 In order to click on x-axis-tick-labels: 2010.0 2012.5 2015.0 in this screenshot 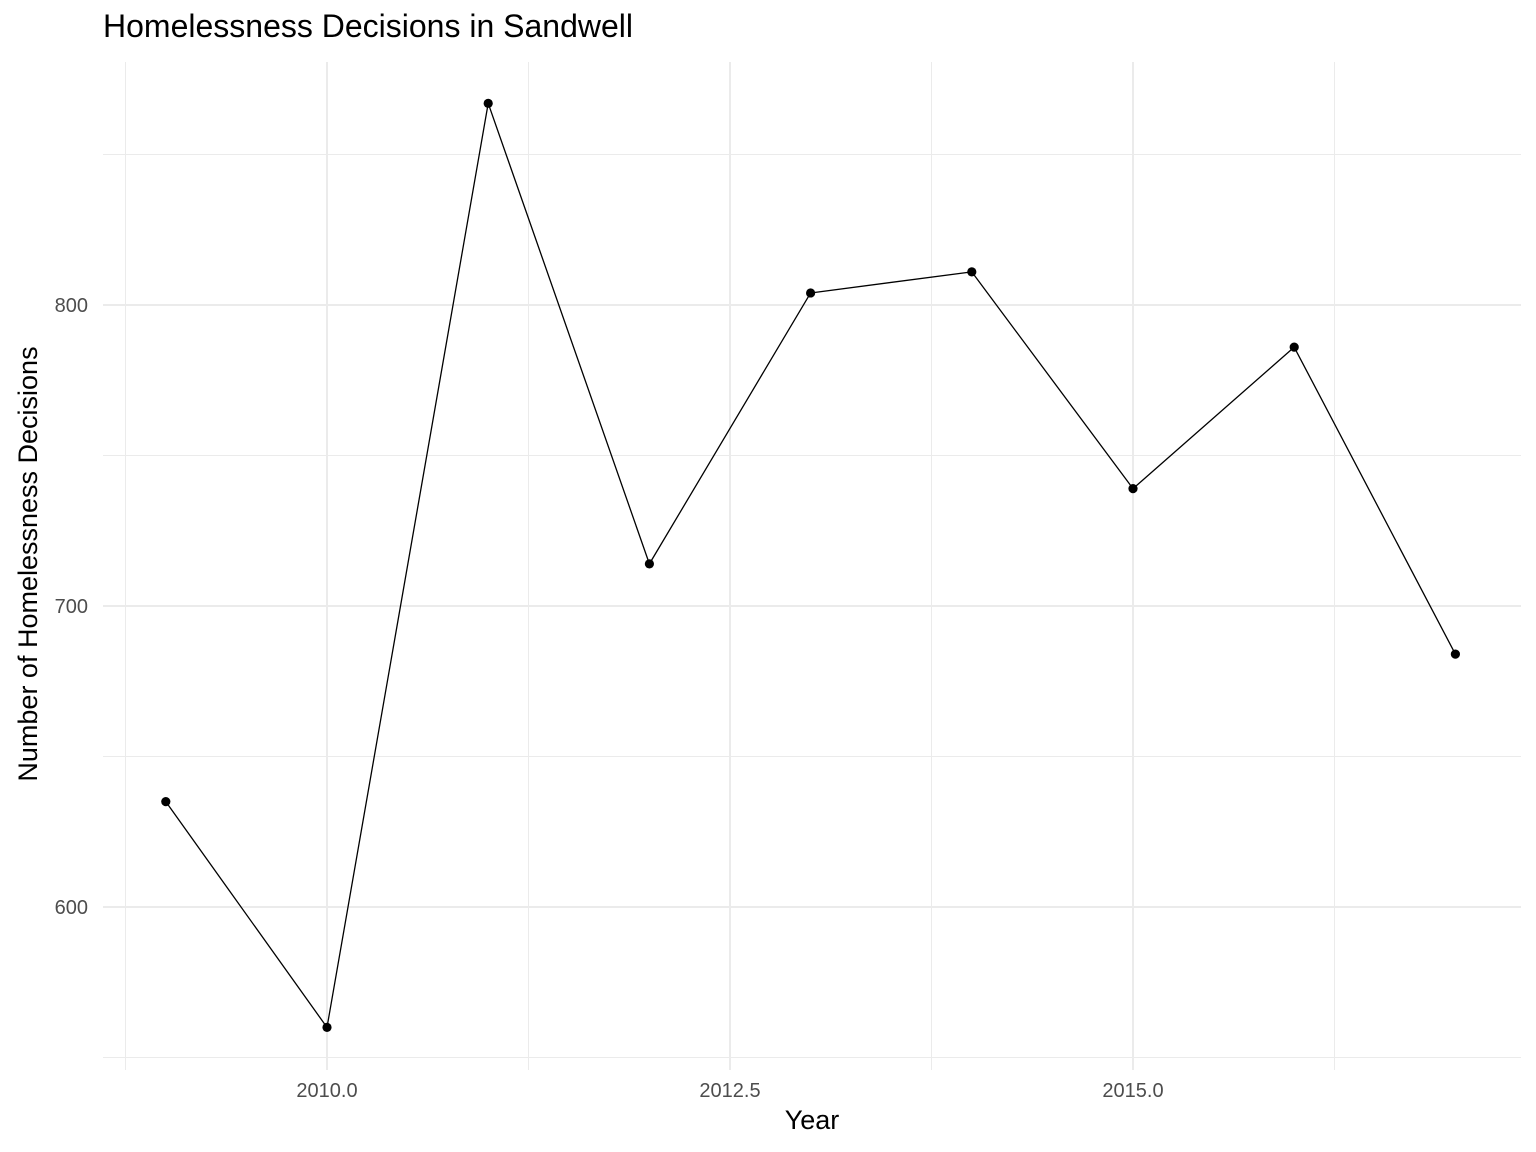, I will do `click(729, 1091)`.